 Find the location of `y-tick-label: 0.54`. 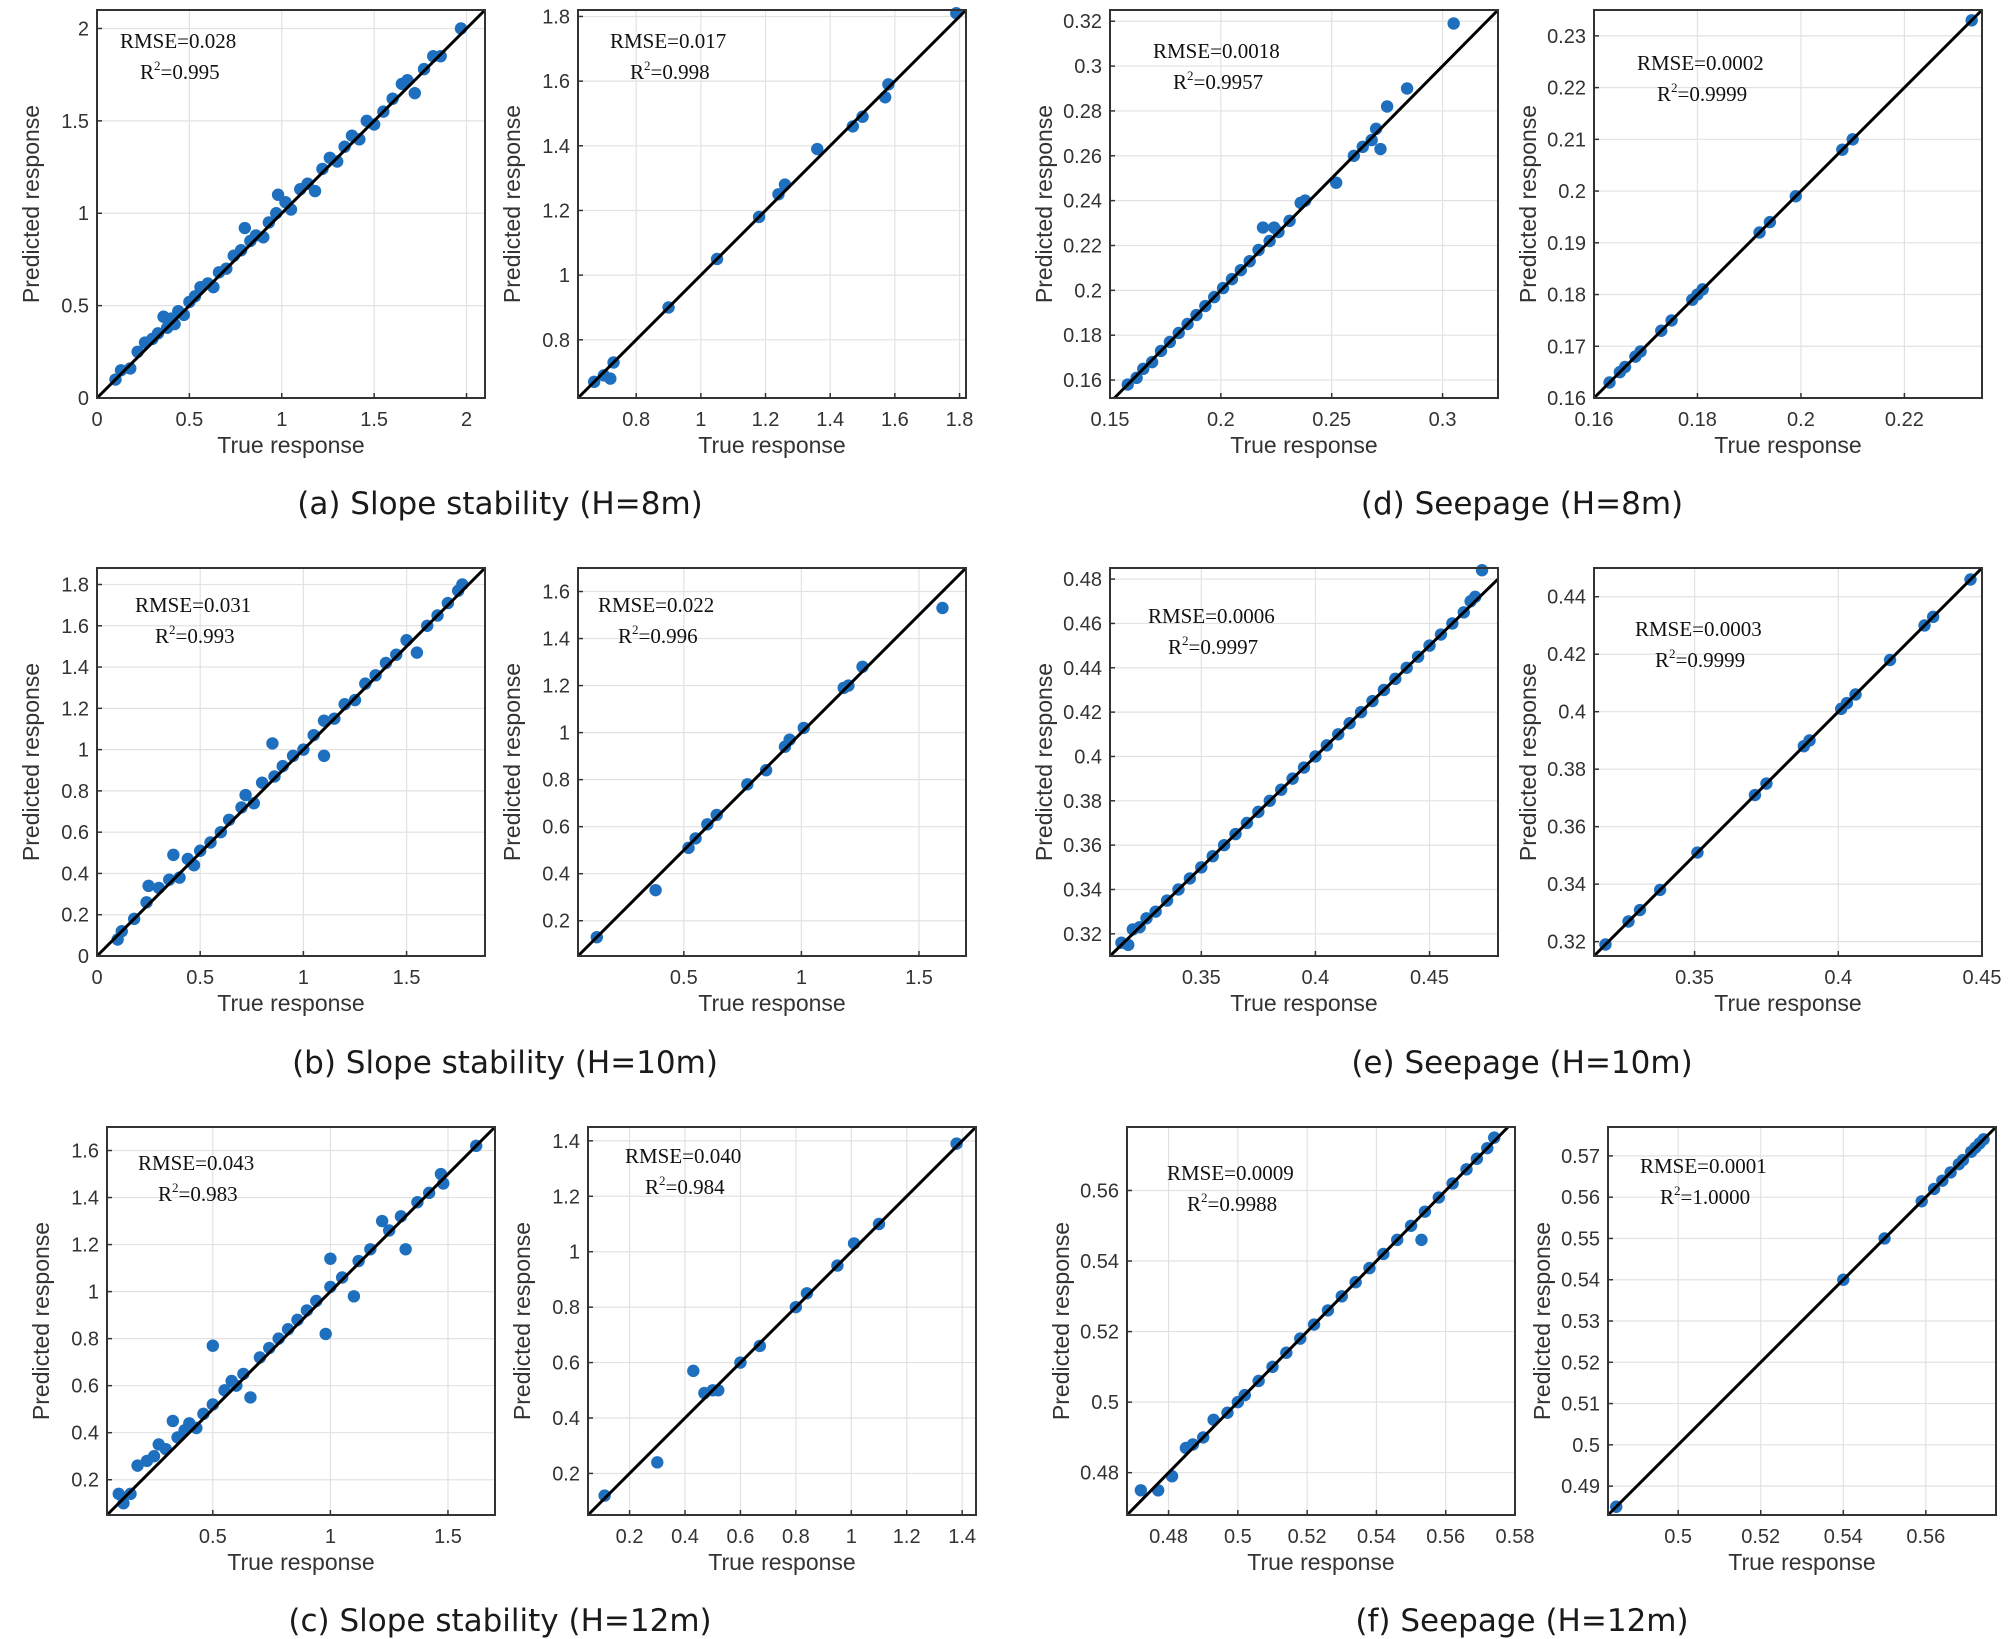

y-tick-label: 0.54 is located at coordinates (1099, 1262).